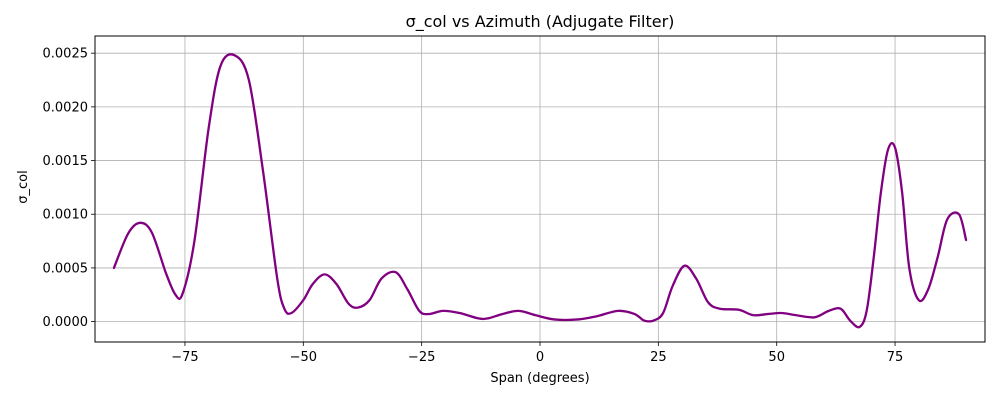  Describe the element at coordinates (540, 357) in the screenshot. I see `x-tick-label: 0` at that location.